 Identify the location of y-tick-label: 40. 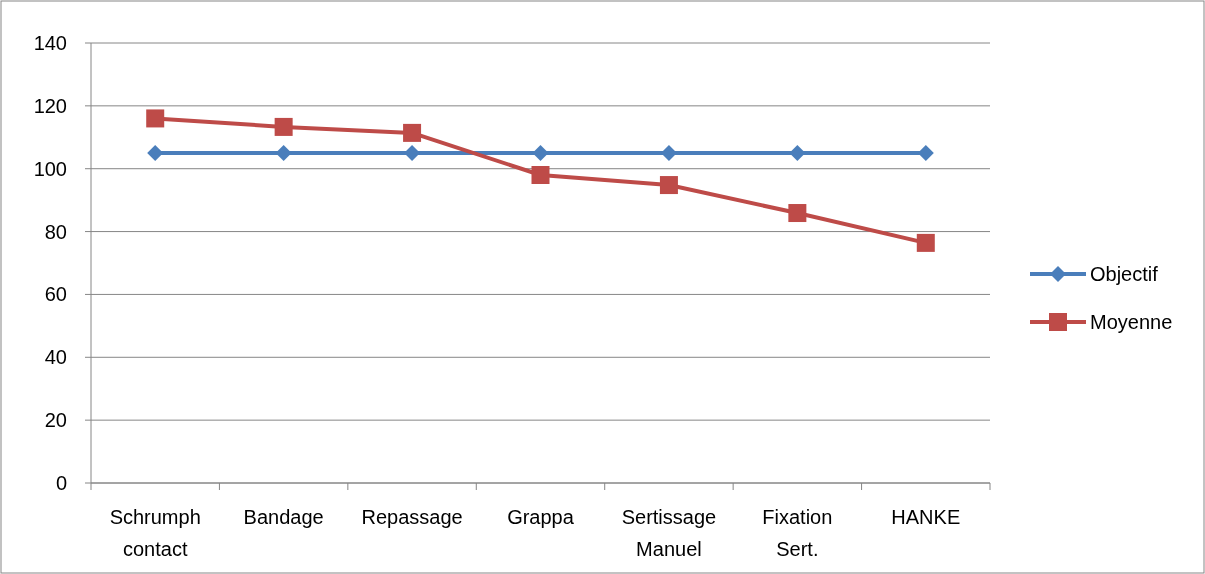
(55, 357).